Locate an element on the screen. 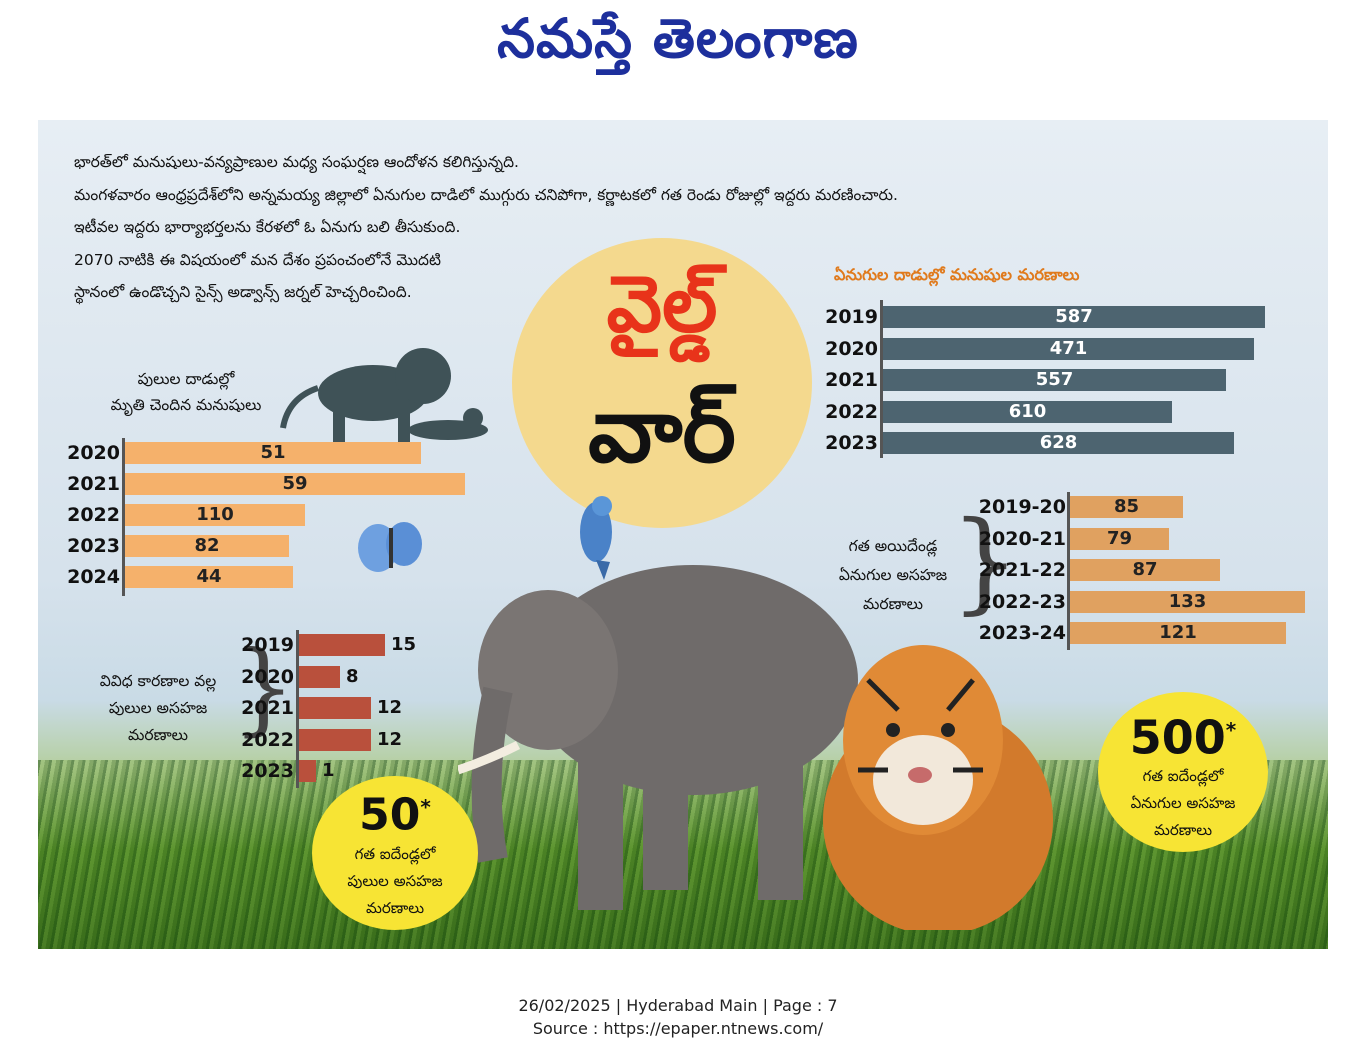 This screenshot has height=1059, width=1356. bubble-text: మరణాలు is located at coordinates (395, 907).